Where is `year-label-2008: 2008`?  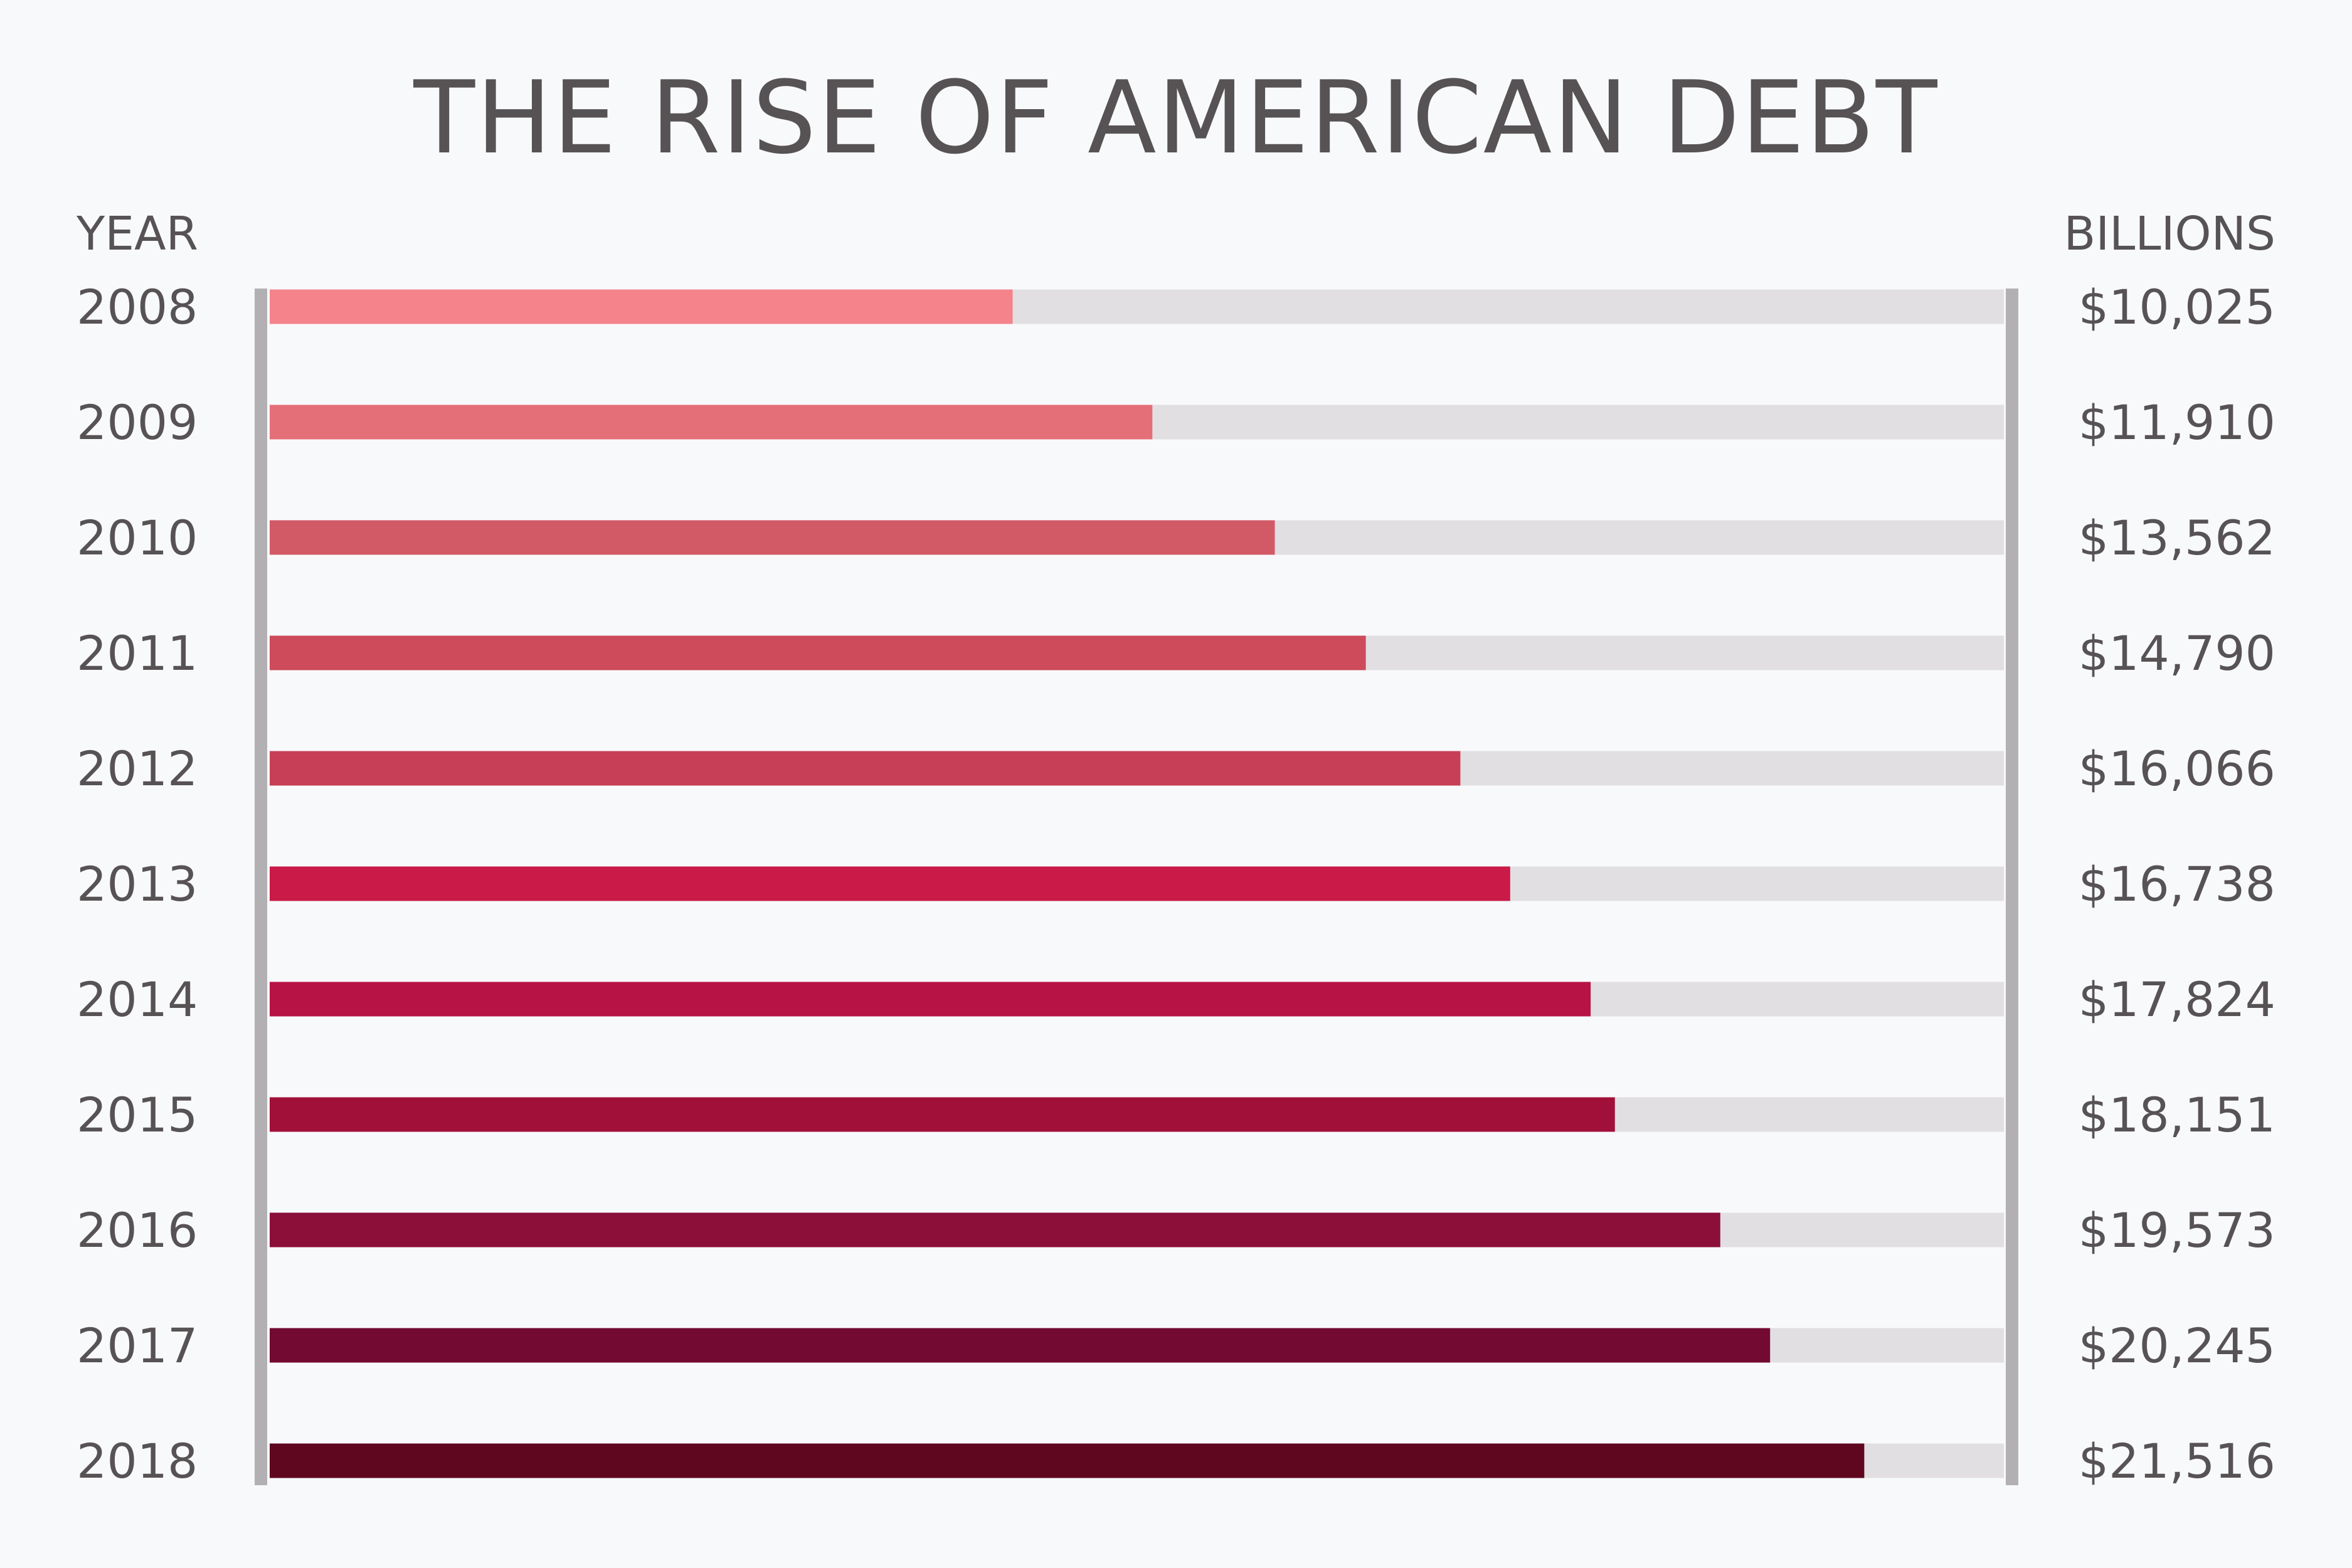 year-label-2008: 2008 is located at coordinates (137, 307).